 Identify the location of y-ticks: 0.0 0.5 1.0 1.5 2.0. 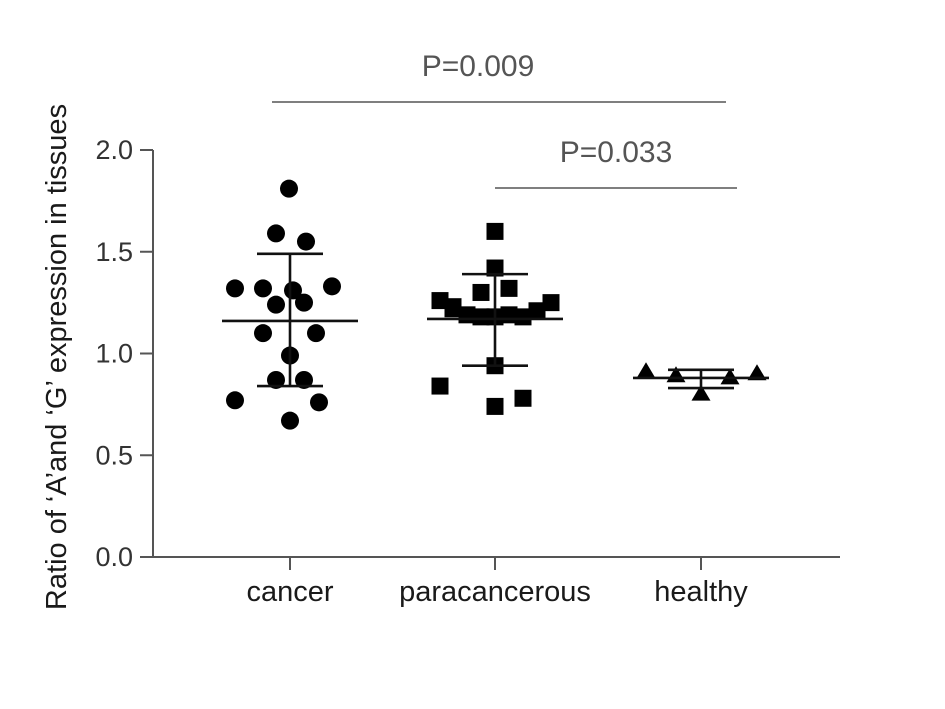
(124, 353).